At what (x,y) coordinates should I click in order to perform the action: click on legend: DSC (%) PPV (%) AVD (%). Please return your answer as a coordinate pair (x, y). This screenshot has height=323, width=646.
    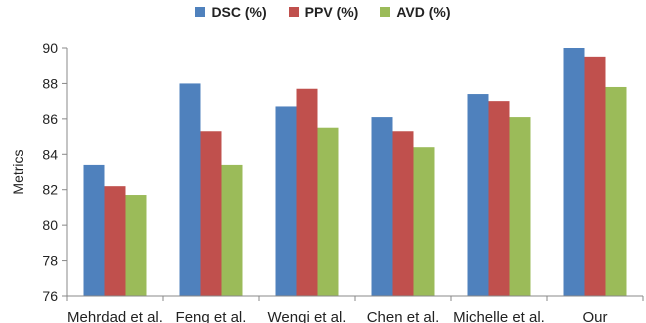
    Looking at the image, I should click on (323, 12).